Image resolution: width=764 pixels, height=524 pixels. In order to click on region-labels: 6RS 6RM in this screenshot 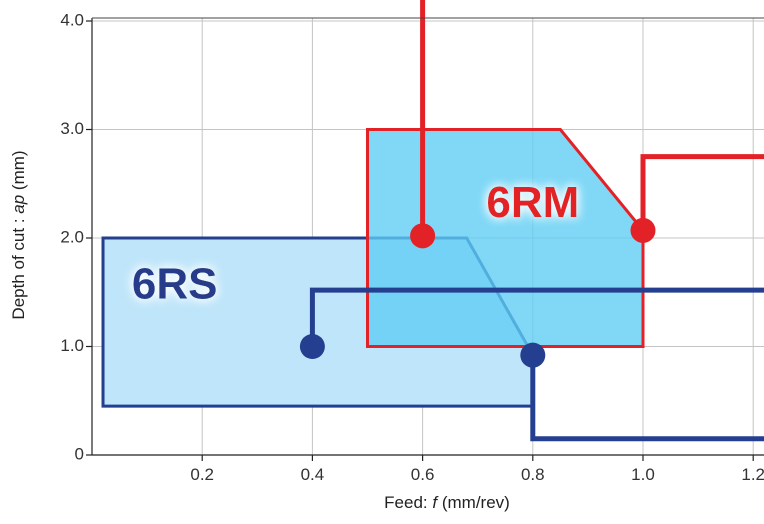, I will do `click(355, 243)`.